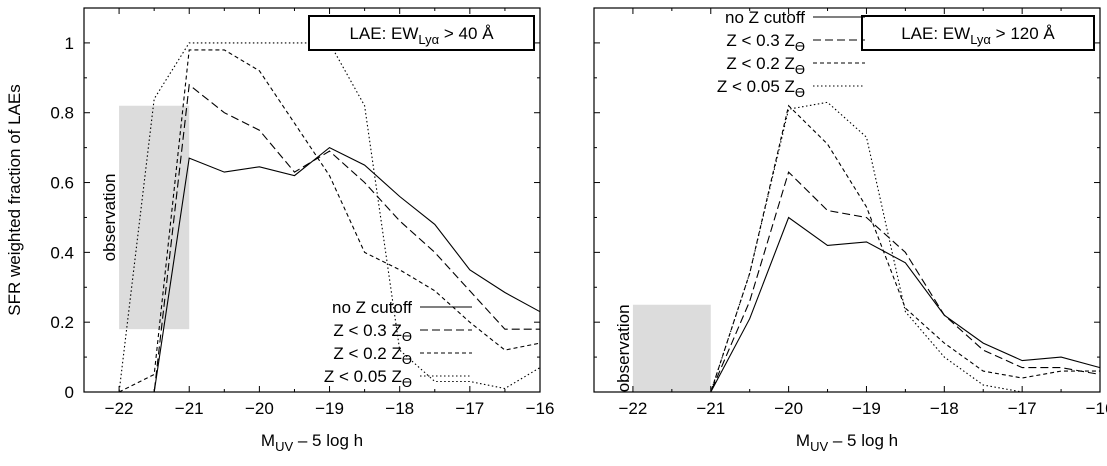 Image resolution: width=1107 pixels, height=466 pixels. Describe the element at coordinates (14, 200) in the screenshot. I see `y-axis-label: SFR weighted fraction of LAEs` at that location.